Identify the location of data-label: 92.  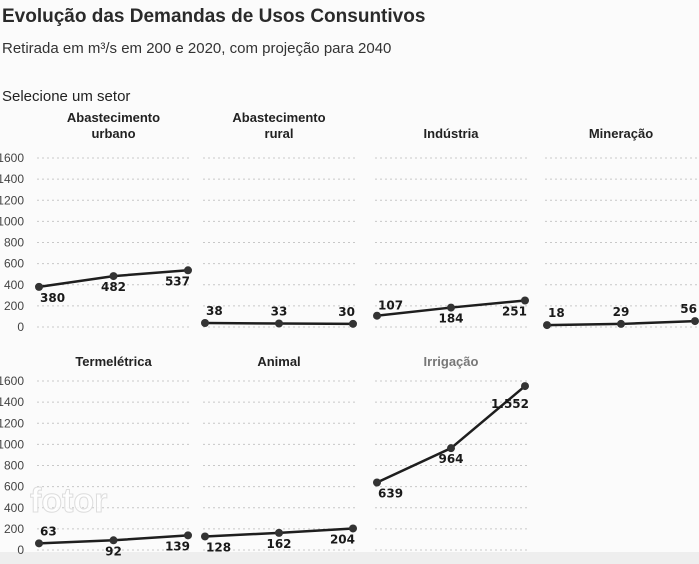
(113, 551).